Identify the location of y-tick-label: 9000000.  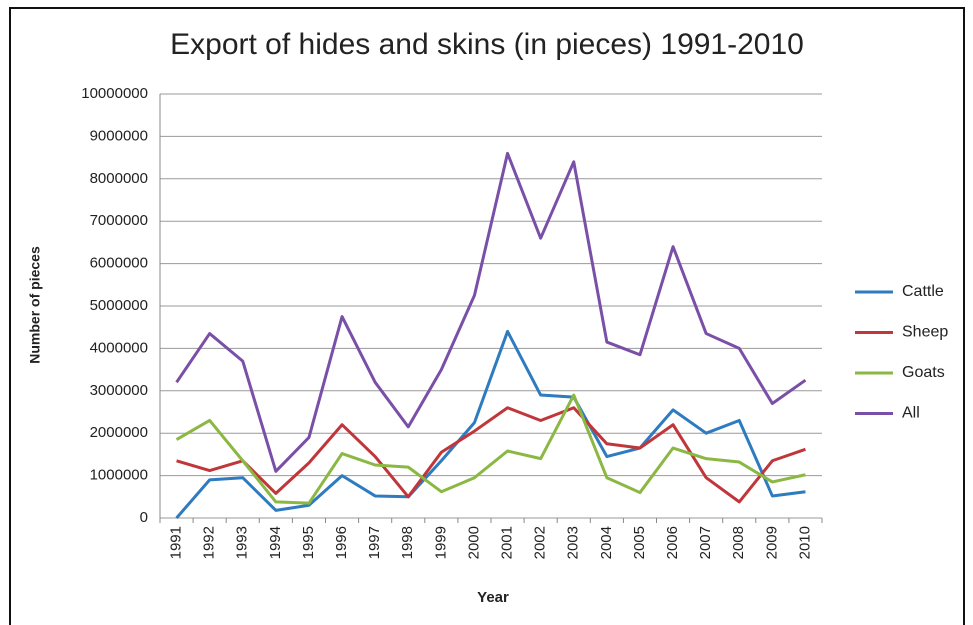
(119, 135).